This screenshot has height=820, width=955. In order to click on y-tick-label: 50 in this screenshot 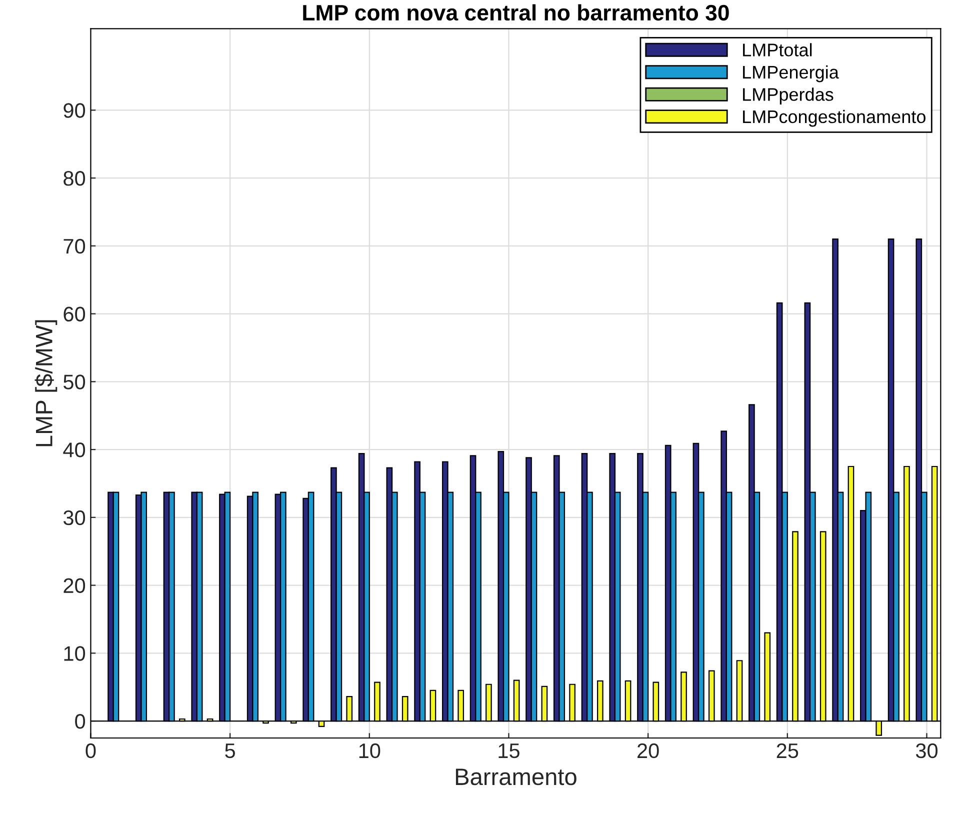, I will do `click(75, 382)`.